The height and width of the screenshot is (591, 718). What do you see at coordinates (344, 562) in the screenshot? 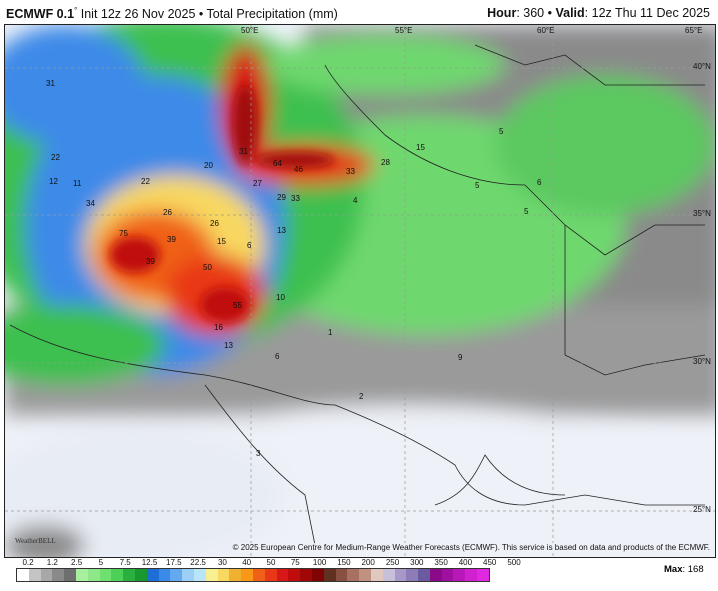
I see `legend-tick-label: 150` at bounding box center [344, 562].